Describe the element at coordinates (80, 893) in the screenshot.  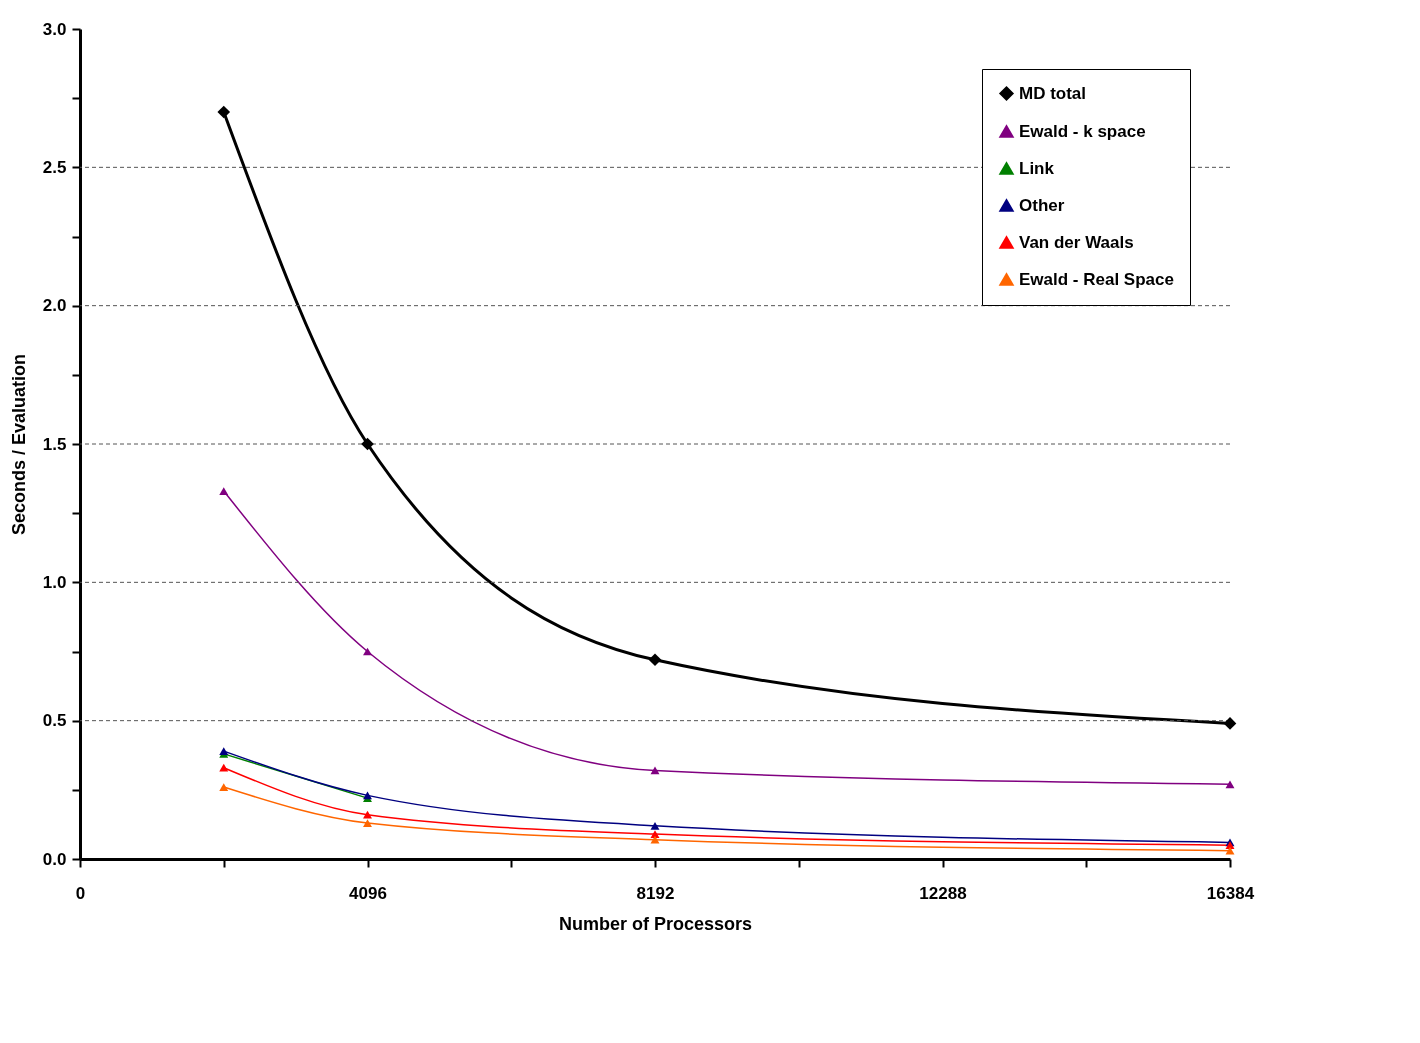
I see `x-tick-label: 0` at that location.